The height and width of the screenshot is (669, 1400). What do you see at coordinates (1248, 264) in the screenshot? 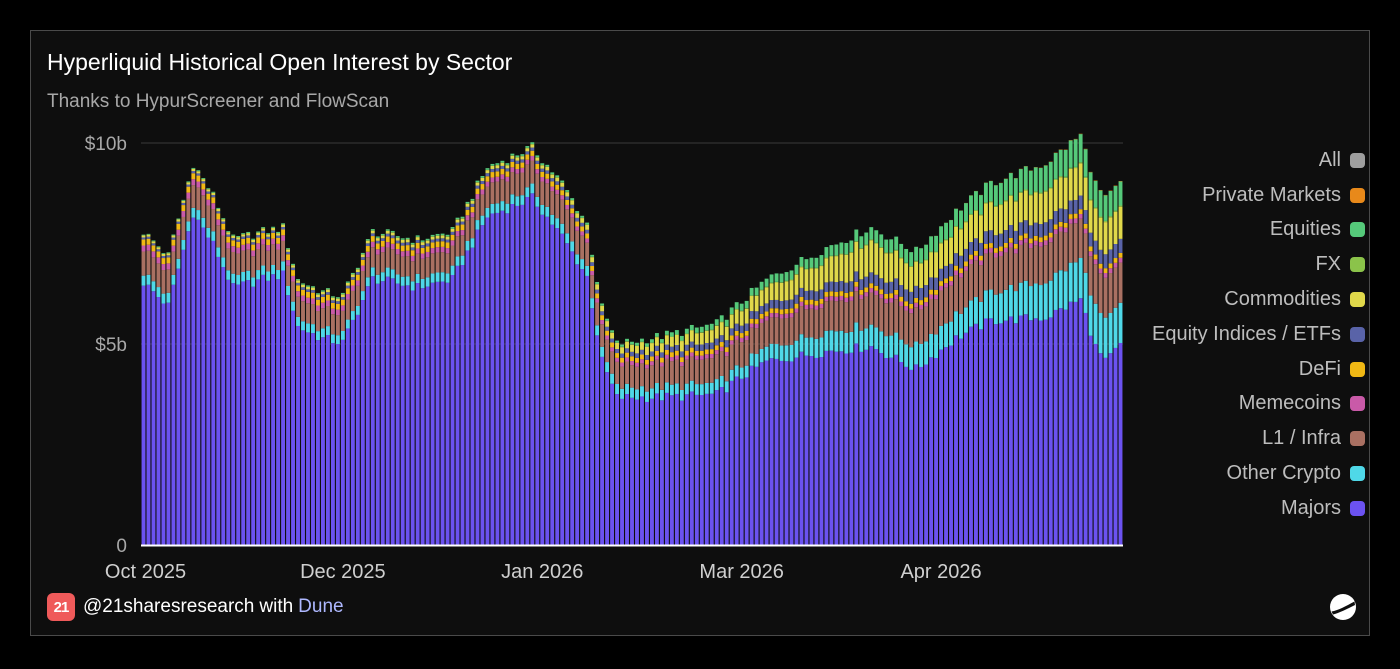
I see `legend-item: FX` at bounding box center [1248, 264].